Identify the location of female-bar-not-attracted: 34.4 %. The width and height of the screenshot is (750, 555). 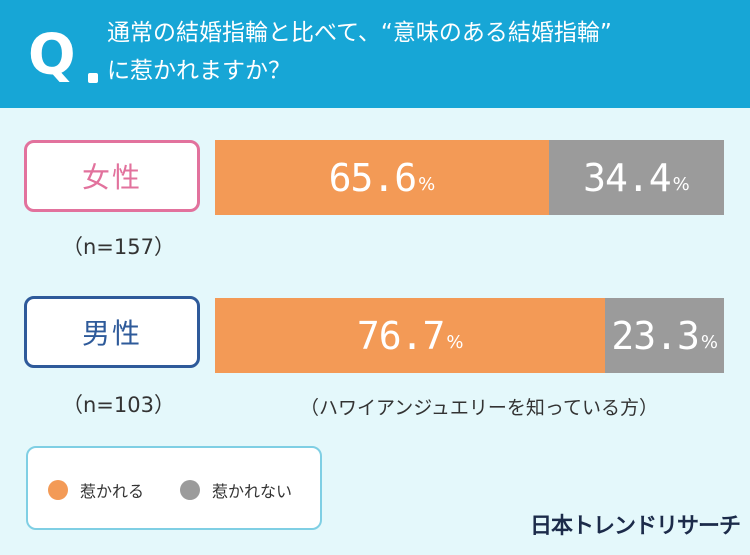
(636, 177).